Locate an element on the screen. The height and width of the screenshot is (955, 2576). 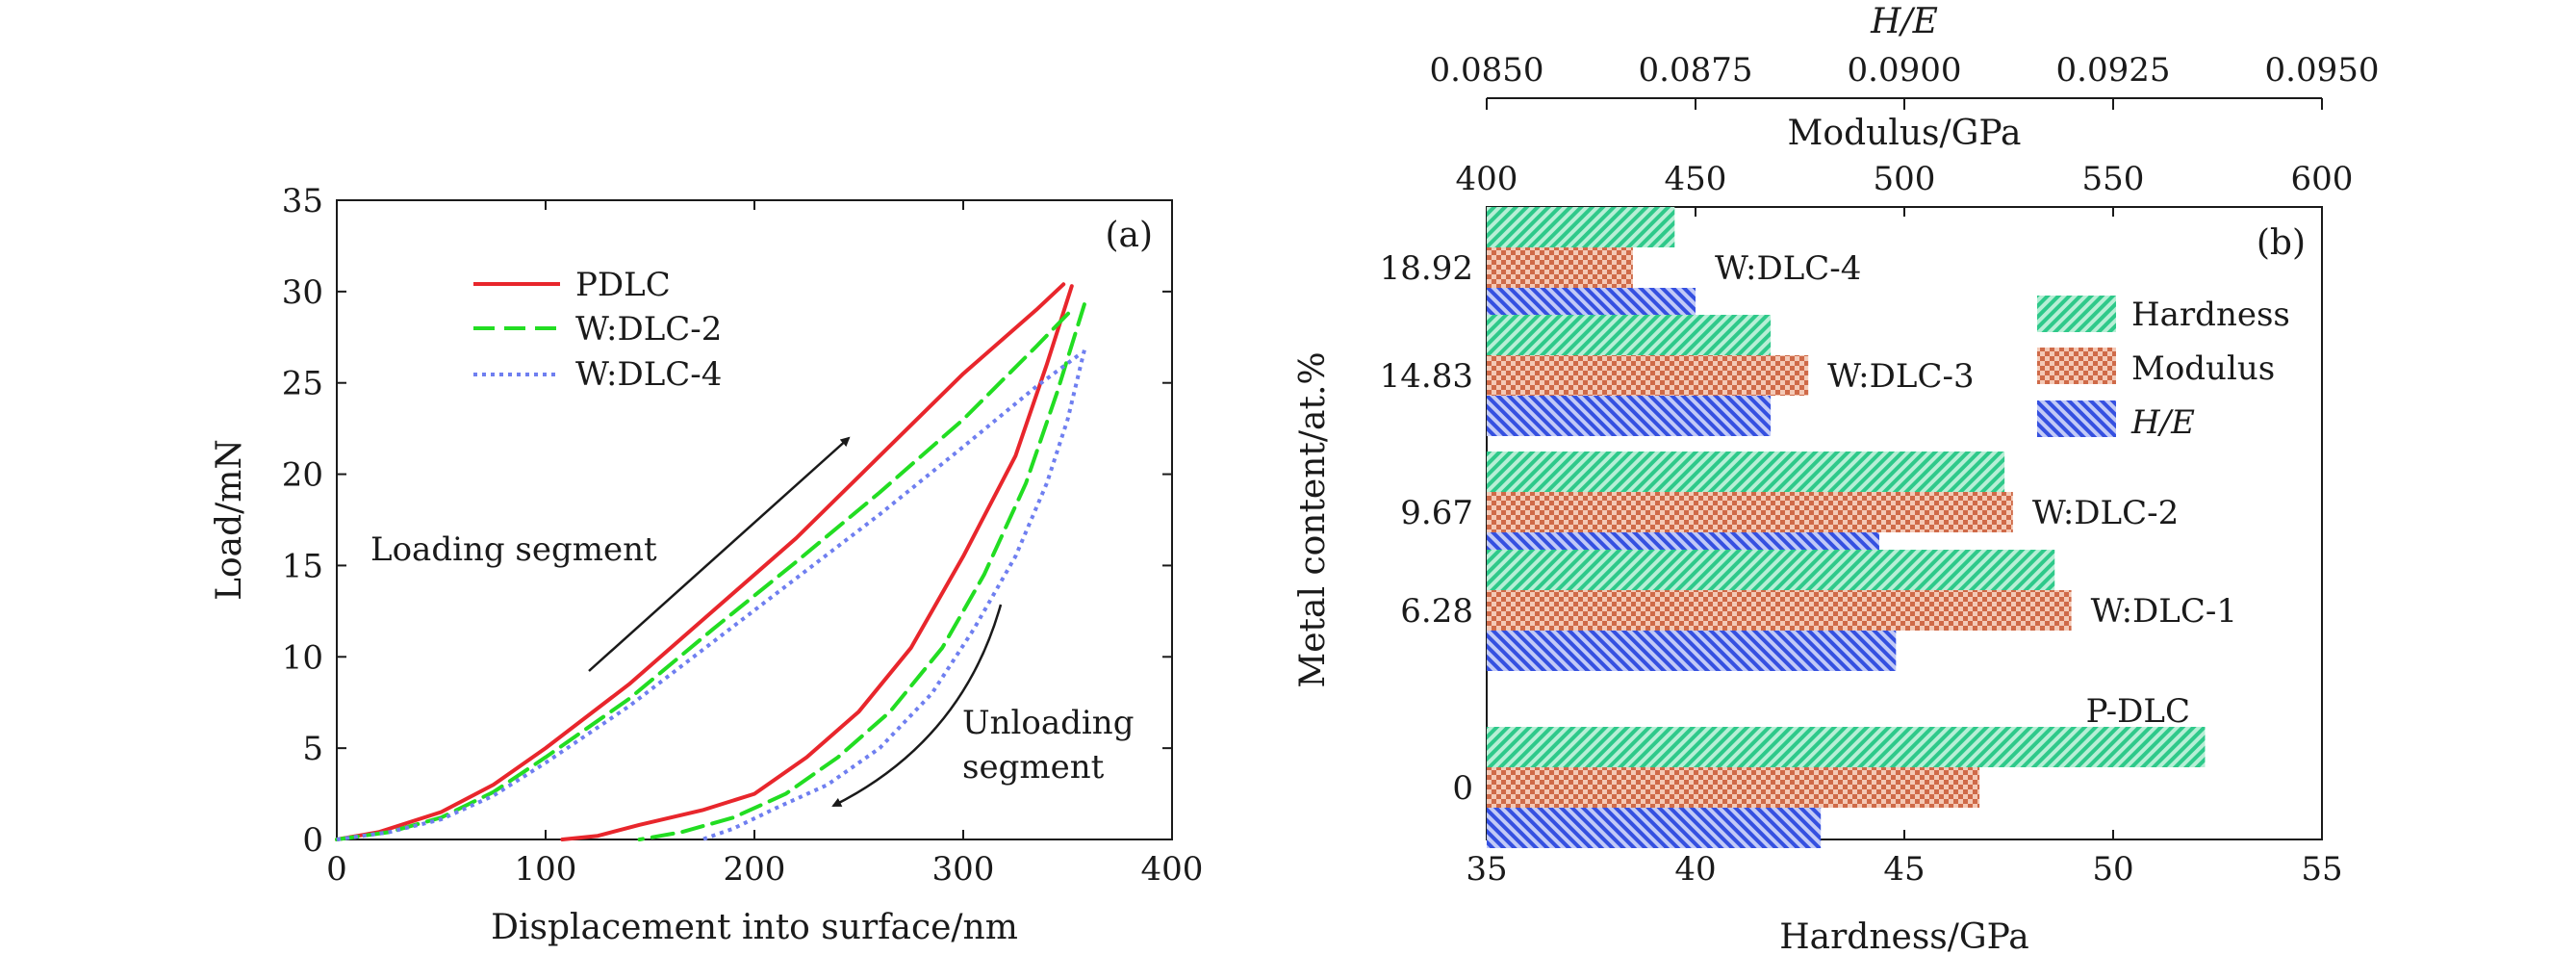
legend-swatch-hardness is located at coordinates (2076, 314).